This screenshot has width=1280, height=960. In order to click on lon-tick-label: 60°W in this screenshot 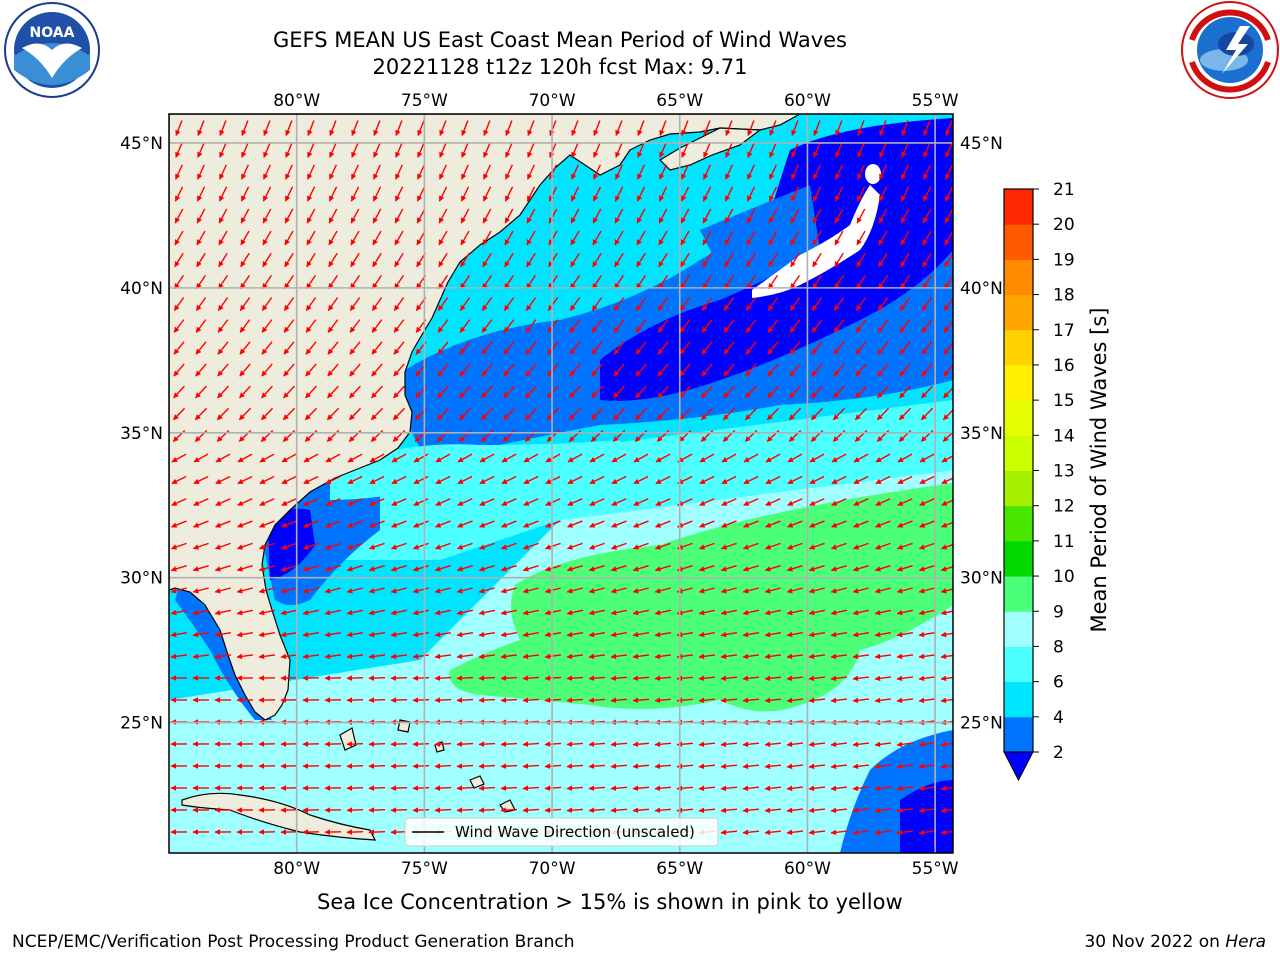, I will do `click(807, 101)`.